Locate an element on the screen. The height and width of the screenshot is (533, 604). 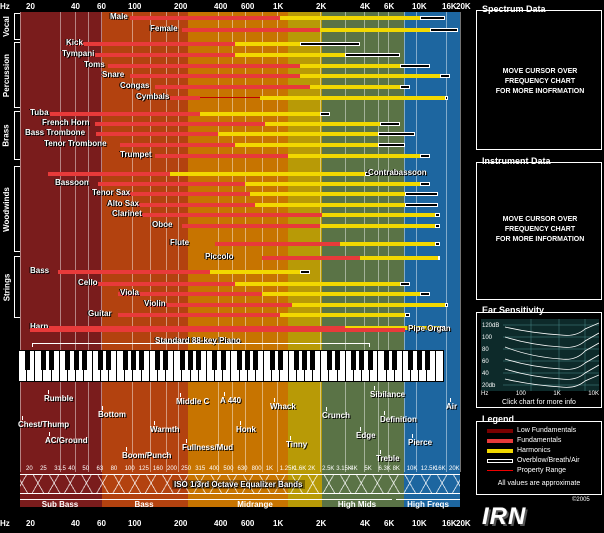
harmonic-bar-contrabassoon is located at coordinates (267, 174).